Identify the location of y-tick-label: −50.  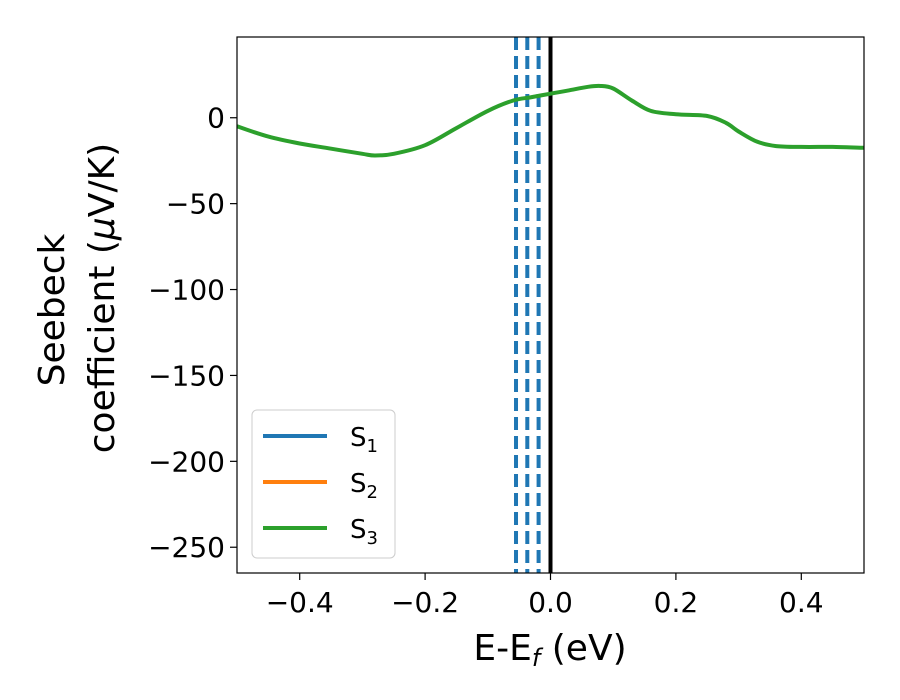
(195, 204).